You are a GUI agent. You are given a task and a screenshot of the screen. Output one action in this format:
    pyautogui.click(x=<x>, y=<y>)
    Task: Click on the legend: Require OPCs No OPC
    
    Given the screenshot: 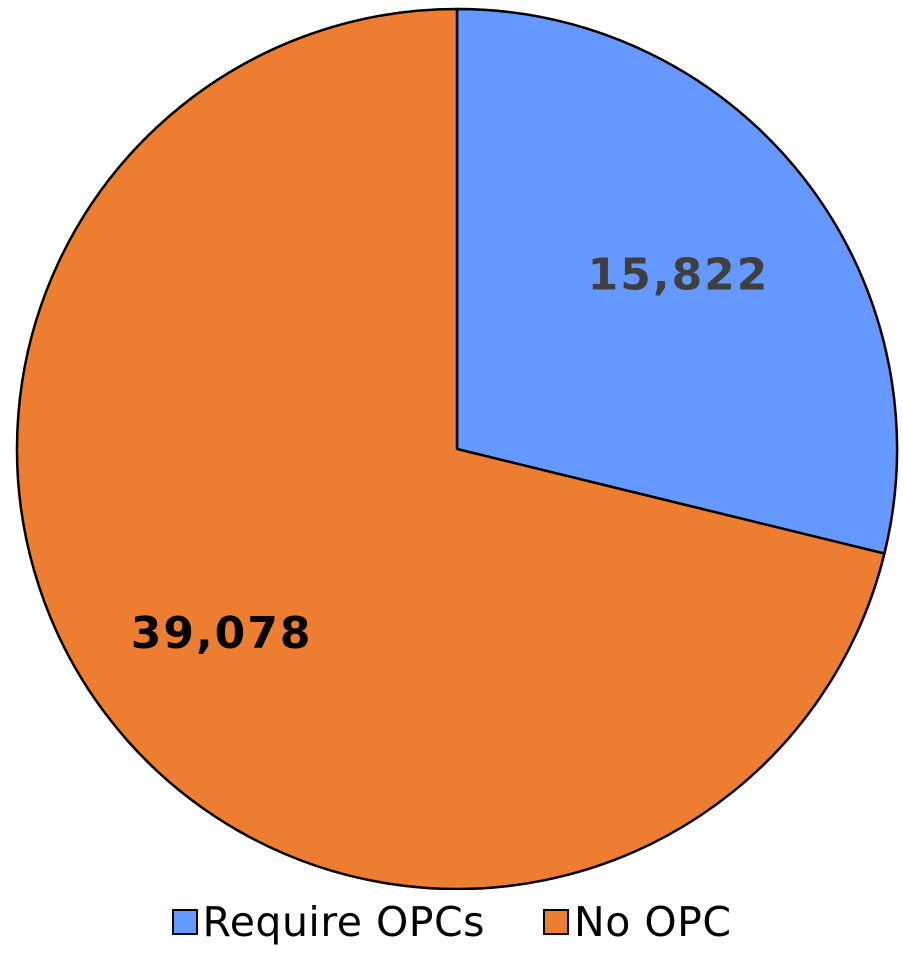 What is the action you would take?
    pyautogui.click(x=451, y=922)
    